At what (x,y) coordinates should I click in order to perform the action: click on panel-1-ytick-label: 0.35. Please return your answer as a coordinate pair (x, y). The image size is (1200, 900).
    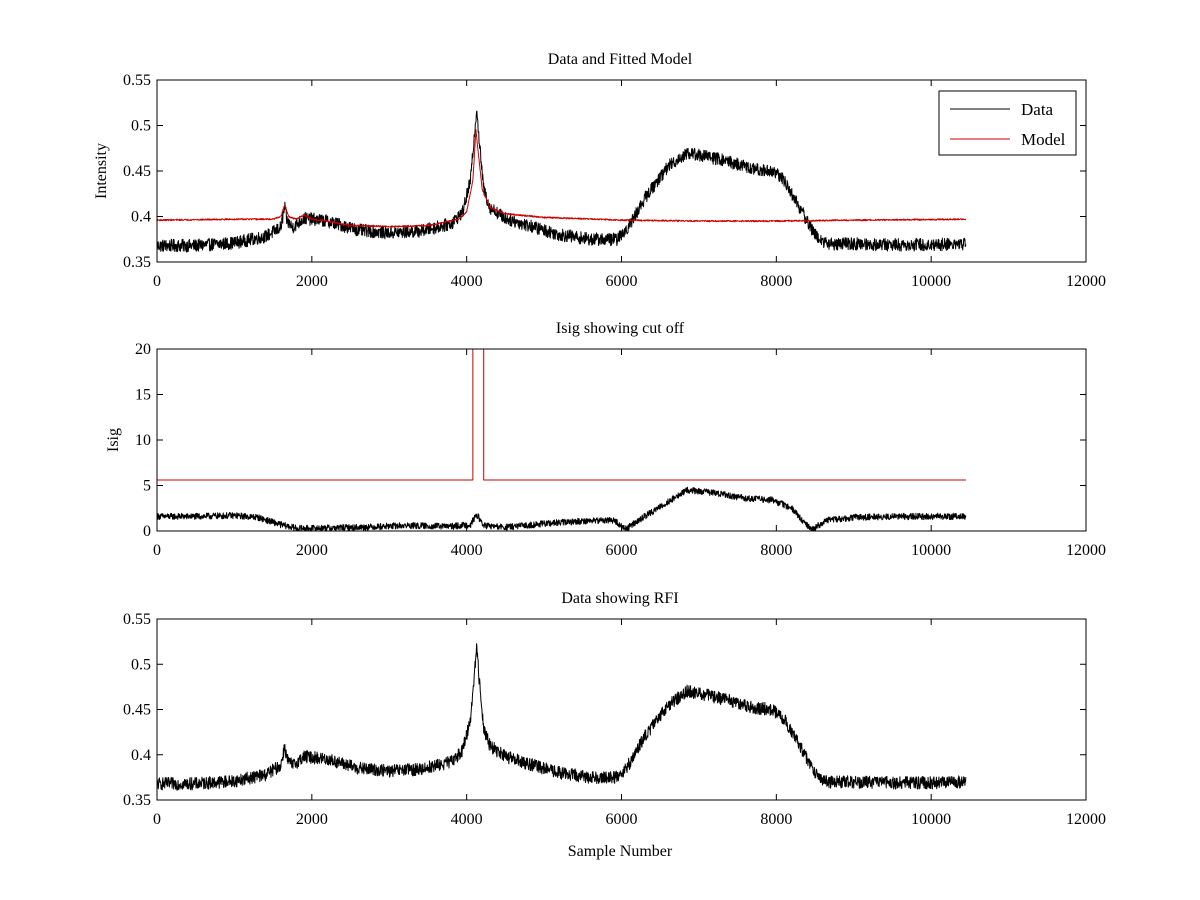
    Looking at the image, I should click on (137, 262).